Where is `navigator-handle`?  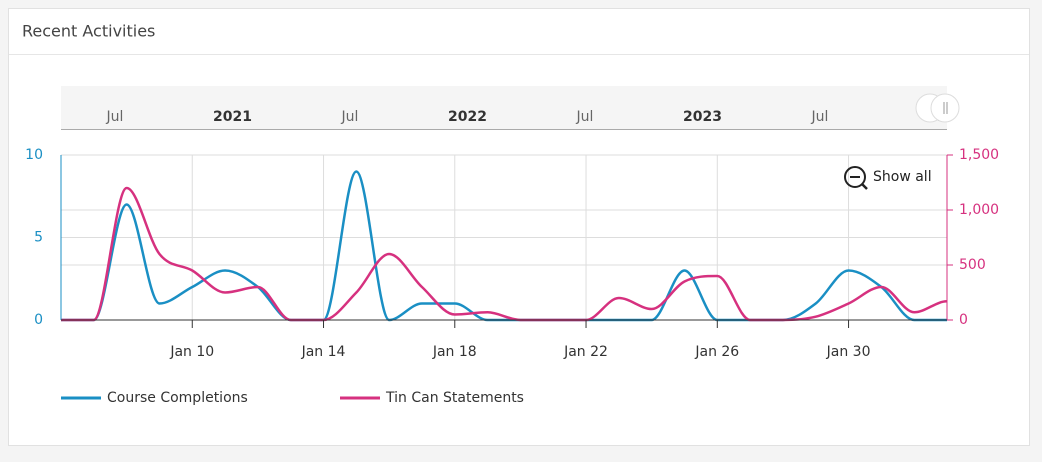 navigator-handle is located at coordinates (945, 108).